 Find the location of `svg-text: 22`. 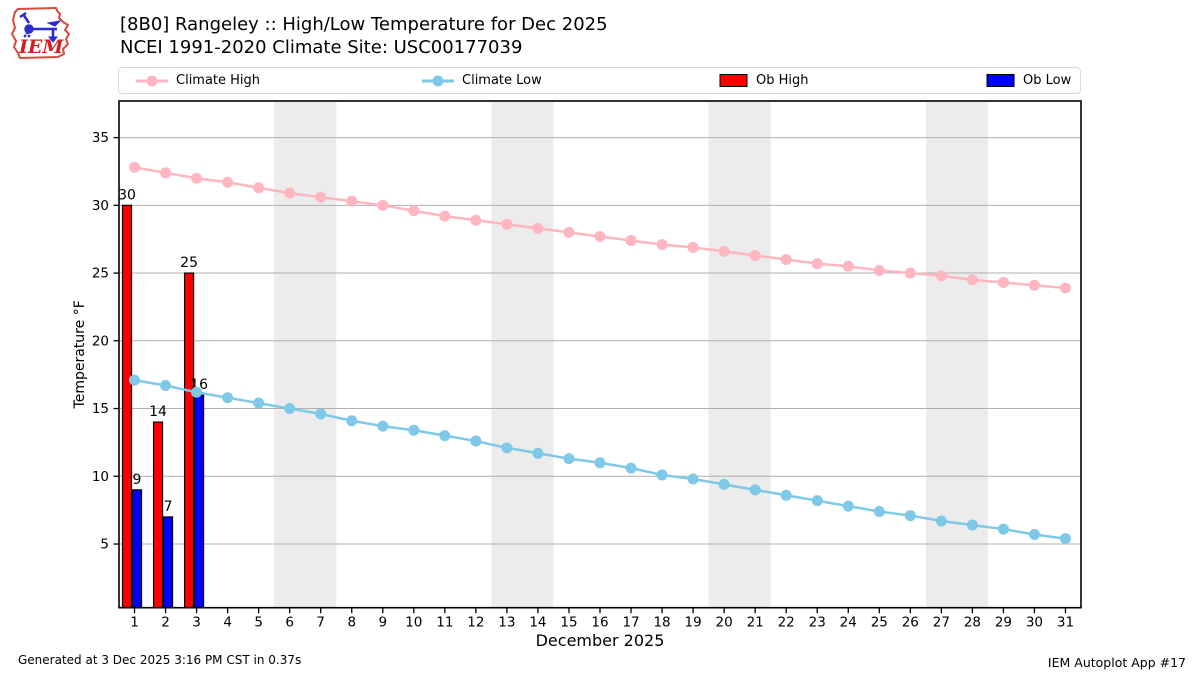

svg-text: 22 is located at coordinates (786, 623).